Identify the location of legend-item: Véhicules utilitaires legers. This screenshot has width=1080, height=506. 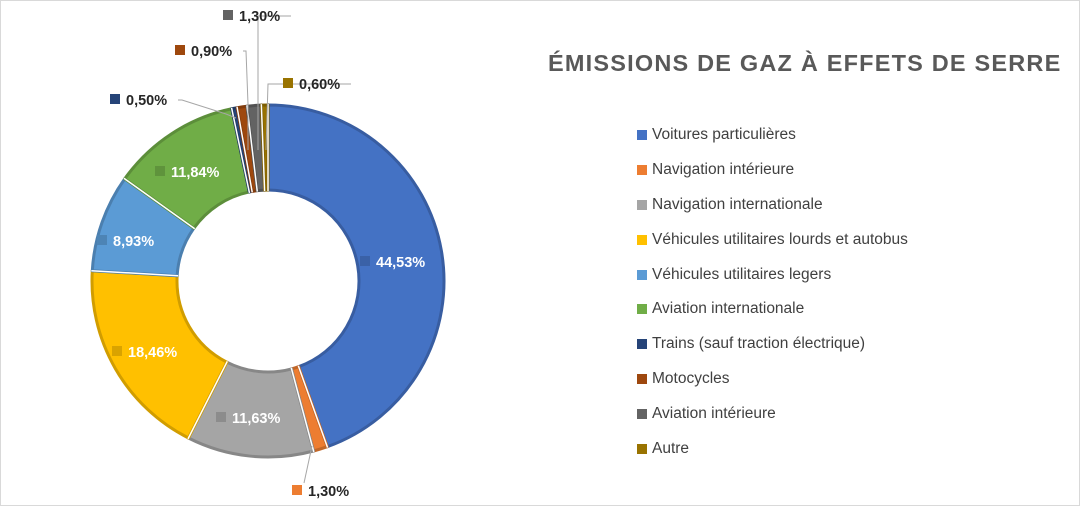
(772, 274).